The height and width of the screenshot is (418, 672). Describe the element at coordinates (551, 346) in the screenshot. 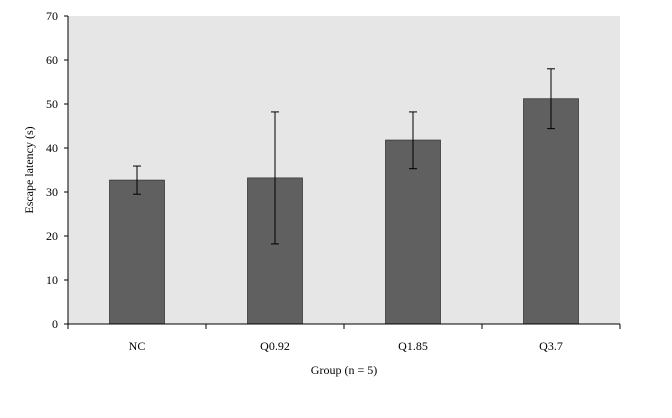

I see `x-tick-label: Q3.7` at that location.